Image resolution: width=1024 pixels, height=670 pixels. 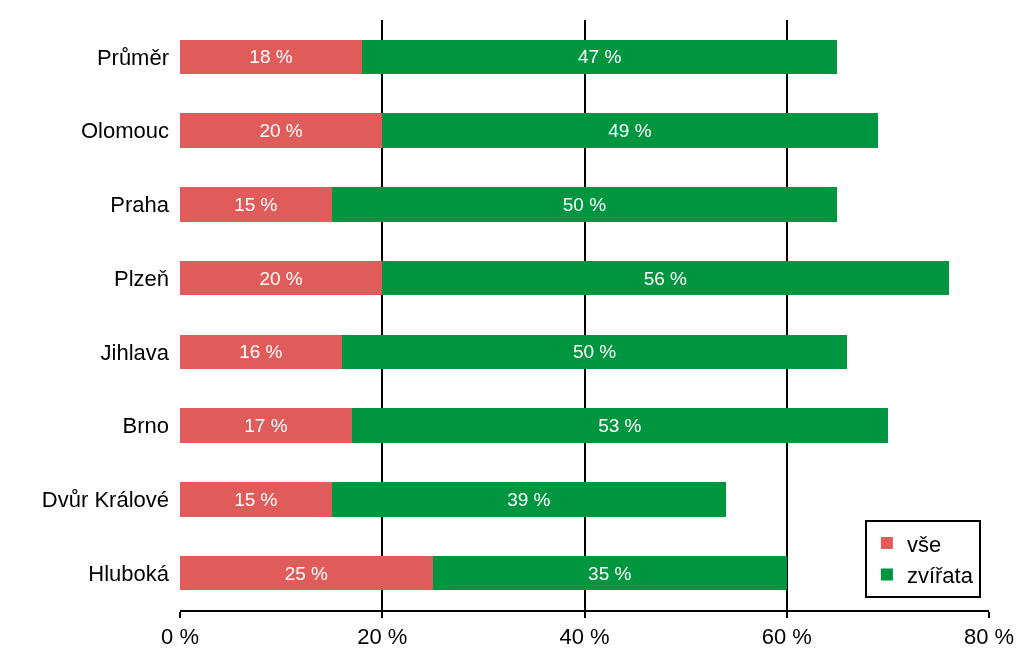 I want to click on data-label: 56 %, so click(x=665, y=278).